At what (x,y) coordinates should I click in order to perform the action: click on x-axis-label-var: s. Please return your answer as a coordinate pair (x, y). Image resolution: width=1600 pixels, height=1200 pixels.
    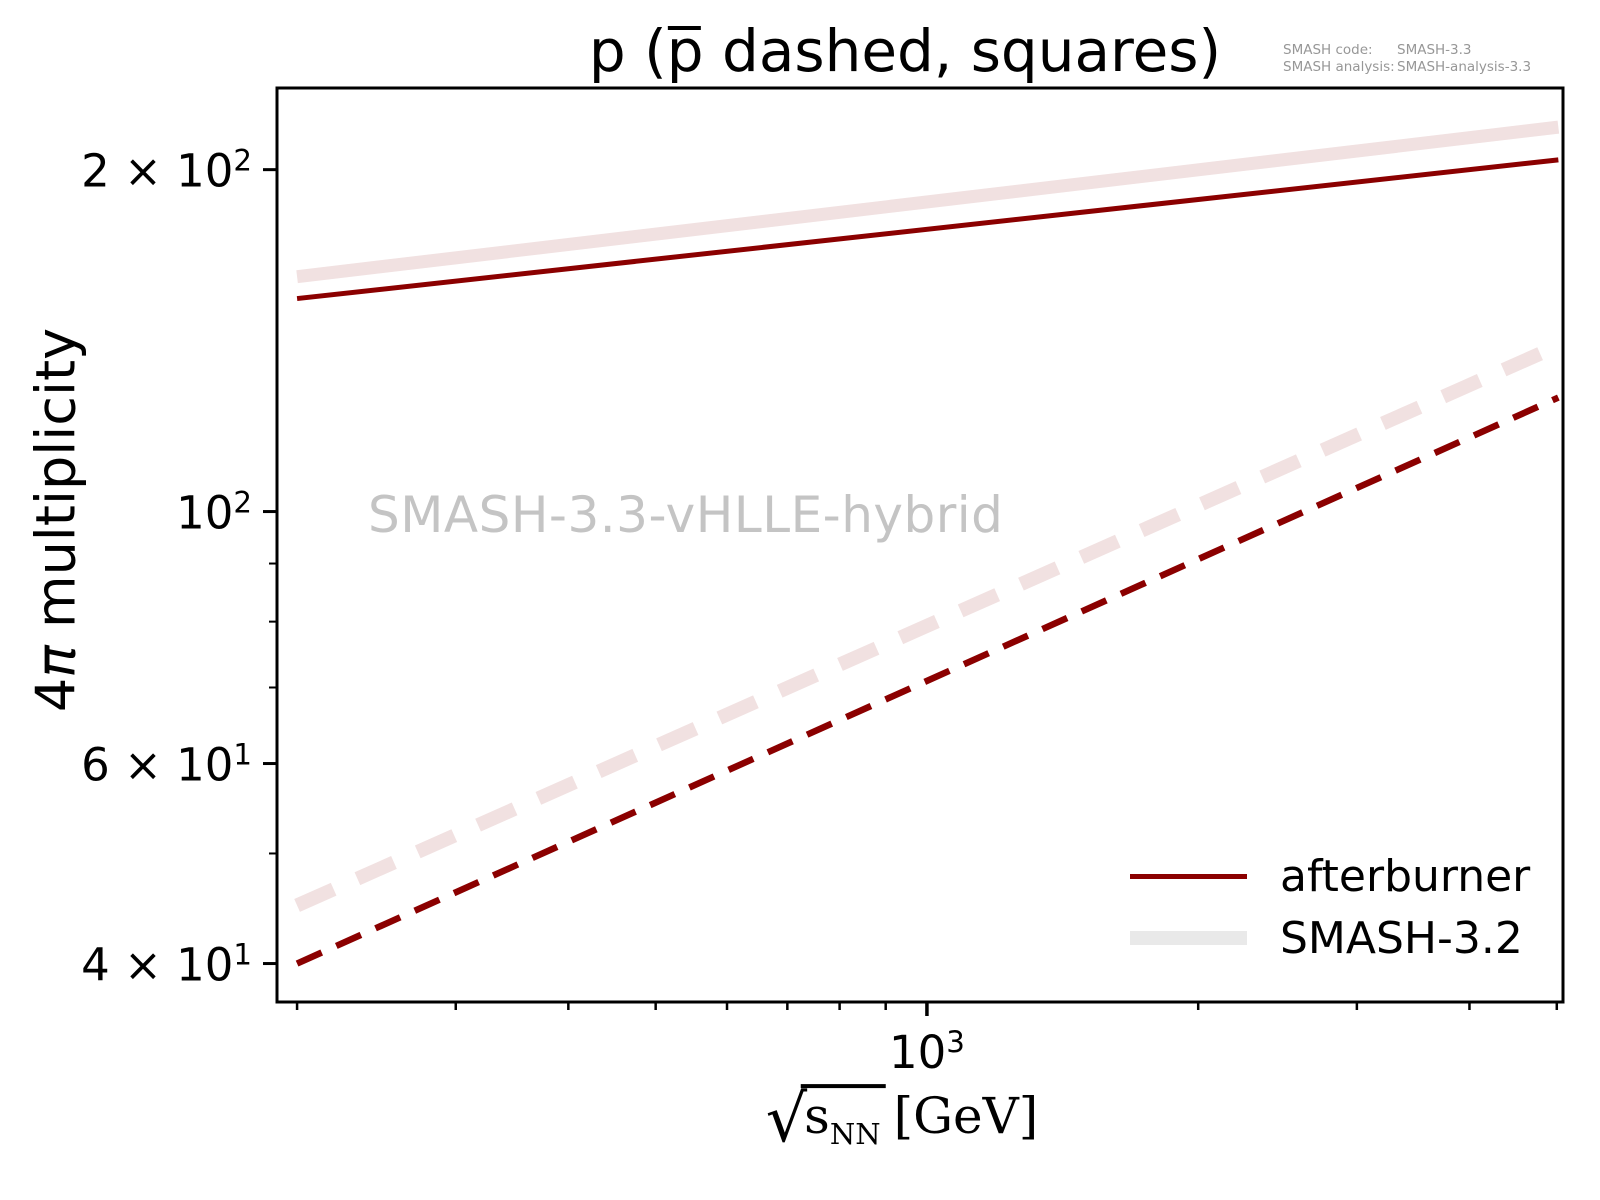
    Looking at the image, I should click on (817, 1116).